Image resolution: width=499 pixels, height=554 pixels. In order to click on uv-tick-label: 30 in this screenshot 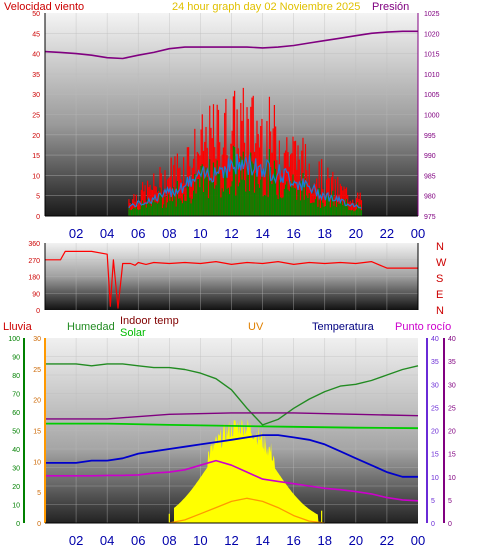, I will do `click(37, 339)`.